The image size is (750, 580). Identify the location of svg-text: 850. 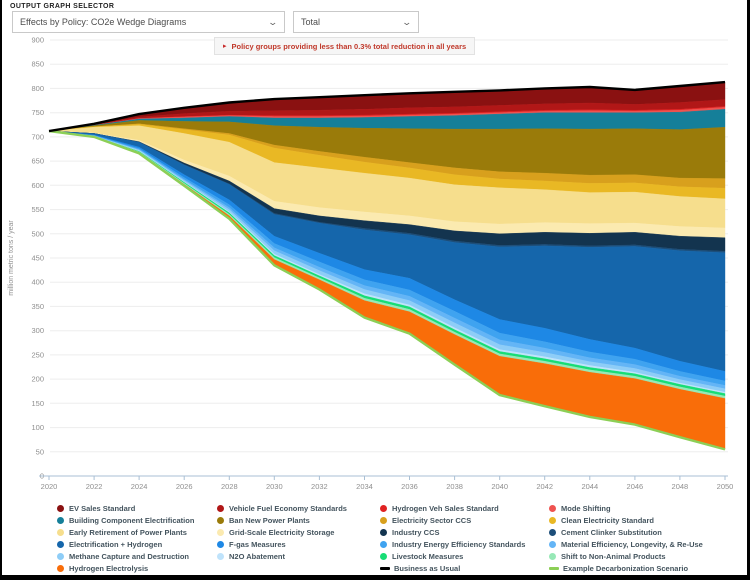
(37, 64).